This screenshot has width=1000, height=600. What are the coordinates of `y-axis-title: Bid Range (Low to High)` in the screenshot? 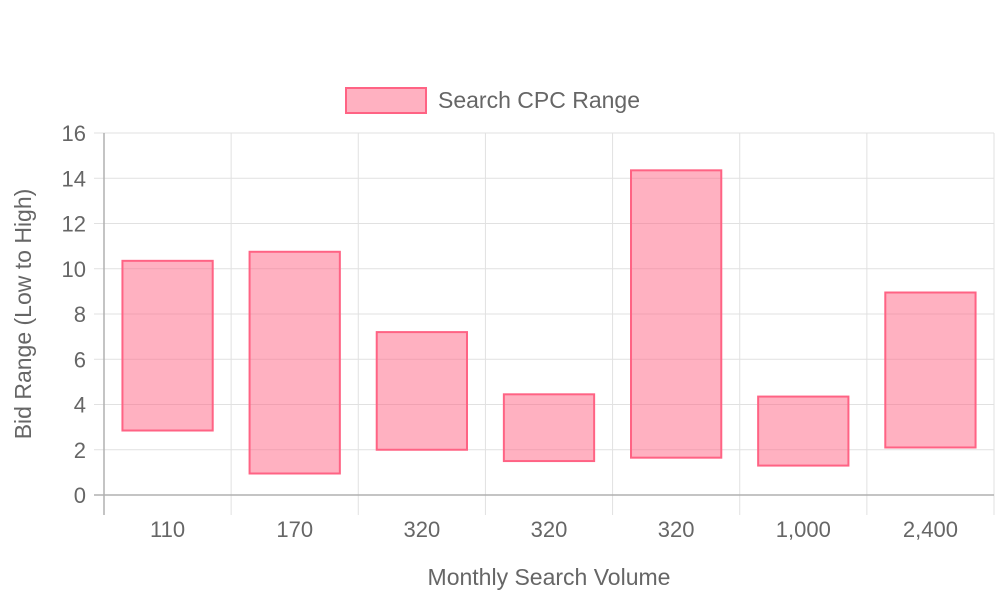 It's located at (23, 314).